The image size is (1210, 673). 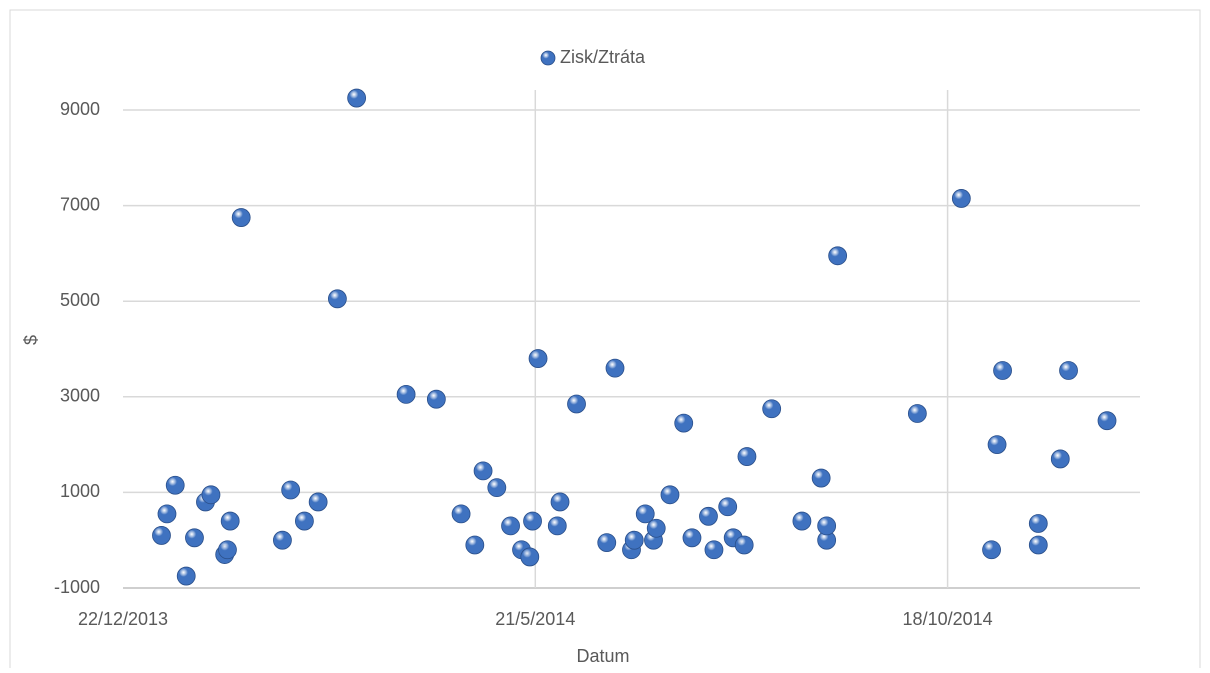 I want to click on x-tick-label: 22/12/2013, so click(x=123, y=619).